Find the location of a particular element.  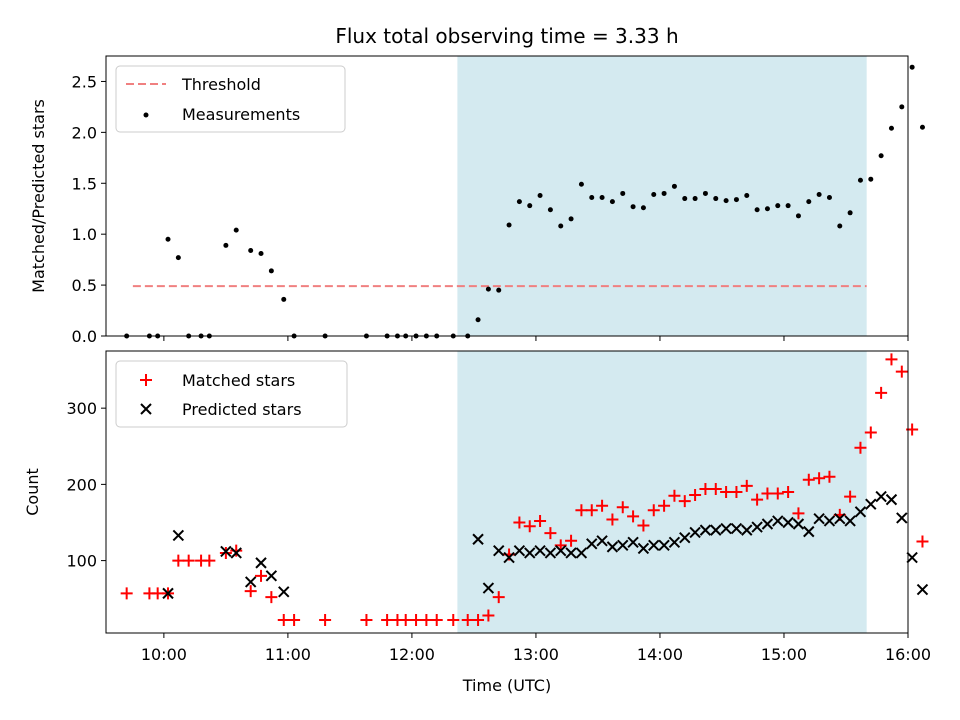

top-y-axis-label: Matched/Predicted stars is located at coordinates (38, 196).